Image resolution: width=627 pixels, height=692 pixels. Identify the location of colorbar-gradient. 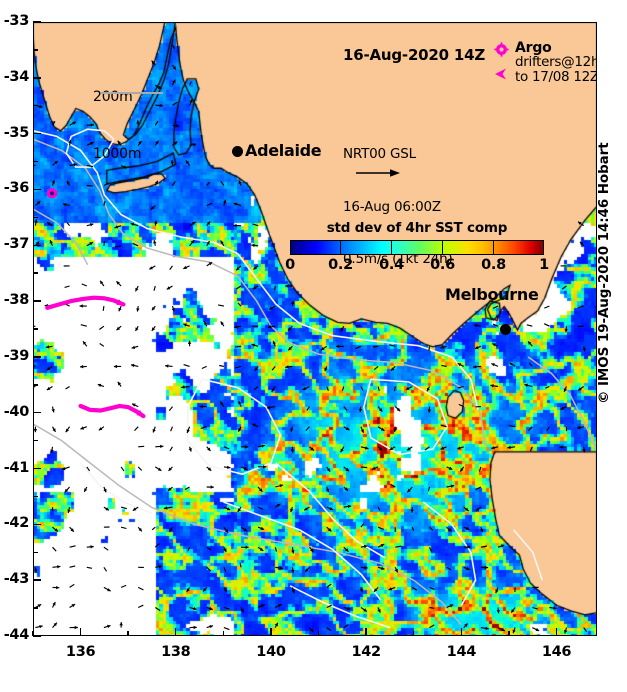
(417, 247).